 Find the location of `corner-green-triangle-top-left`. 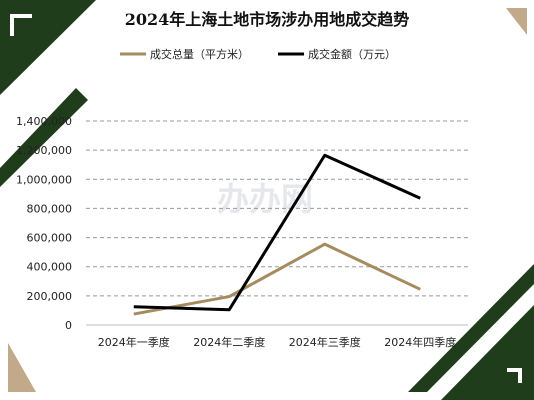

corner-green-triangle-top-left is located at coordinates (48, 47).